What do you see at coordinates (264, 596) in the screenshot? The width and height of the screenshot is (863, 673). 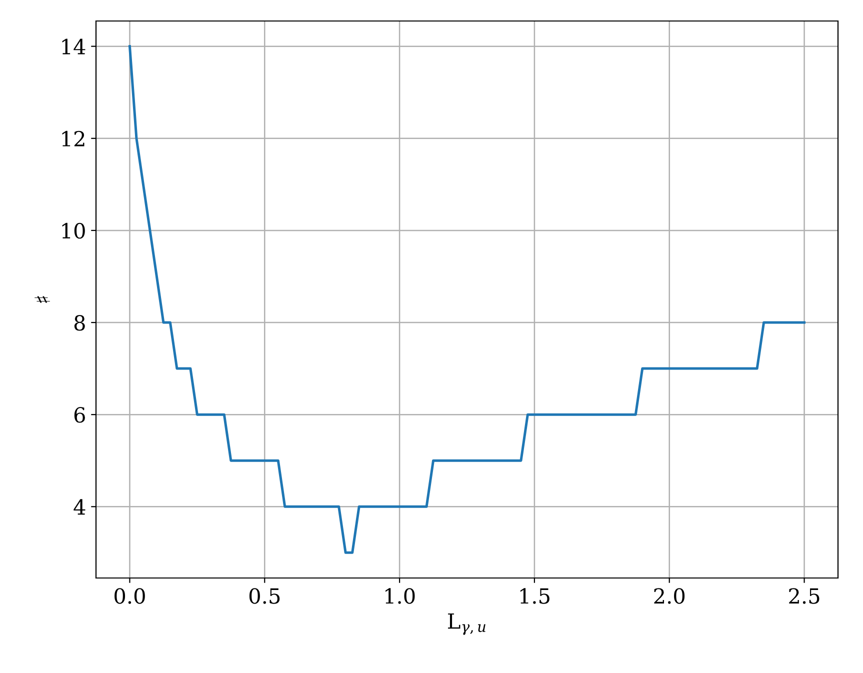 I see `x-tick-label: 0.5` at bounding box center [264, 596].